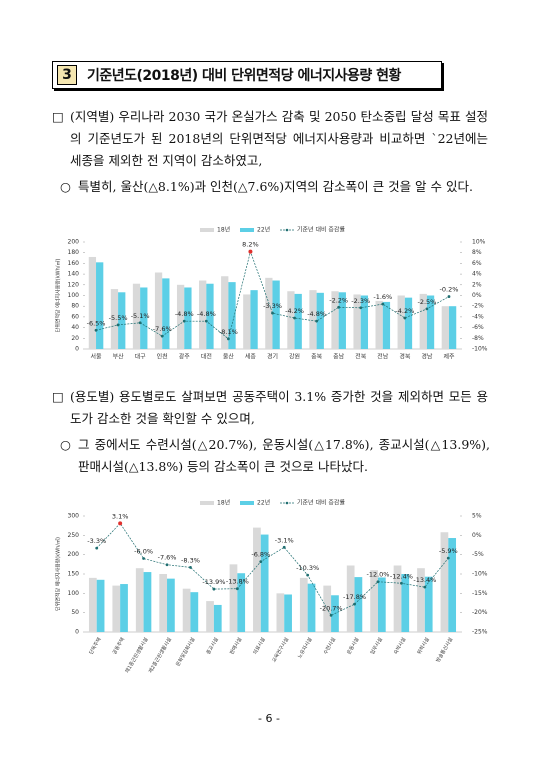 The width and height of the screenshot is (538, 762). What do you see at coordinates (206, 357) in the screenshot?
I see `x-tick-label: 대전` at bounding box center [206, 357].